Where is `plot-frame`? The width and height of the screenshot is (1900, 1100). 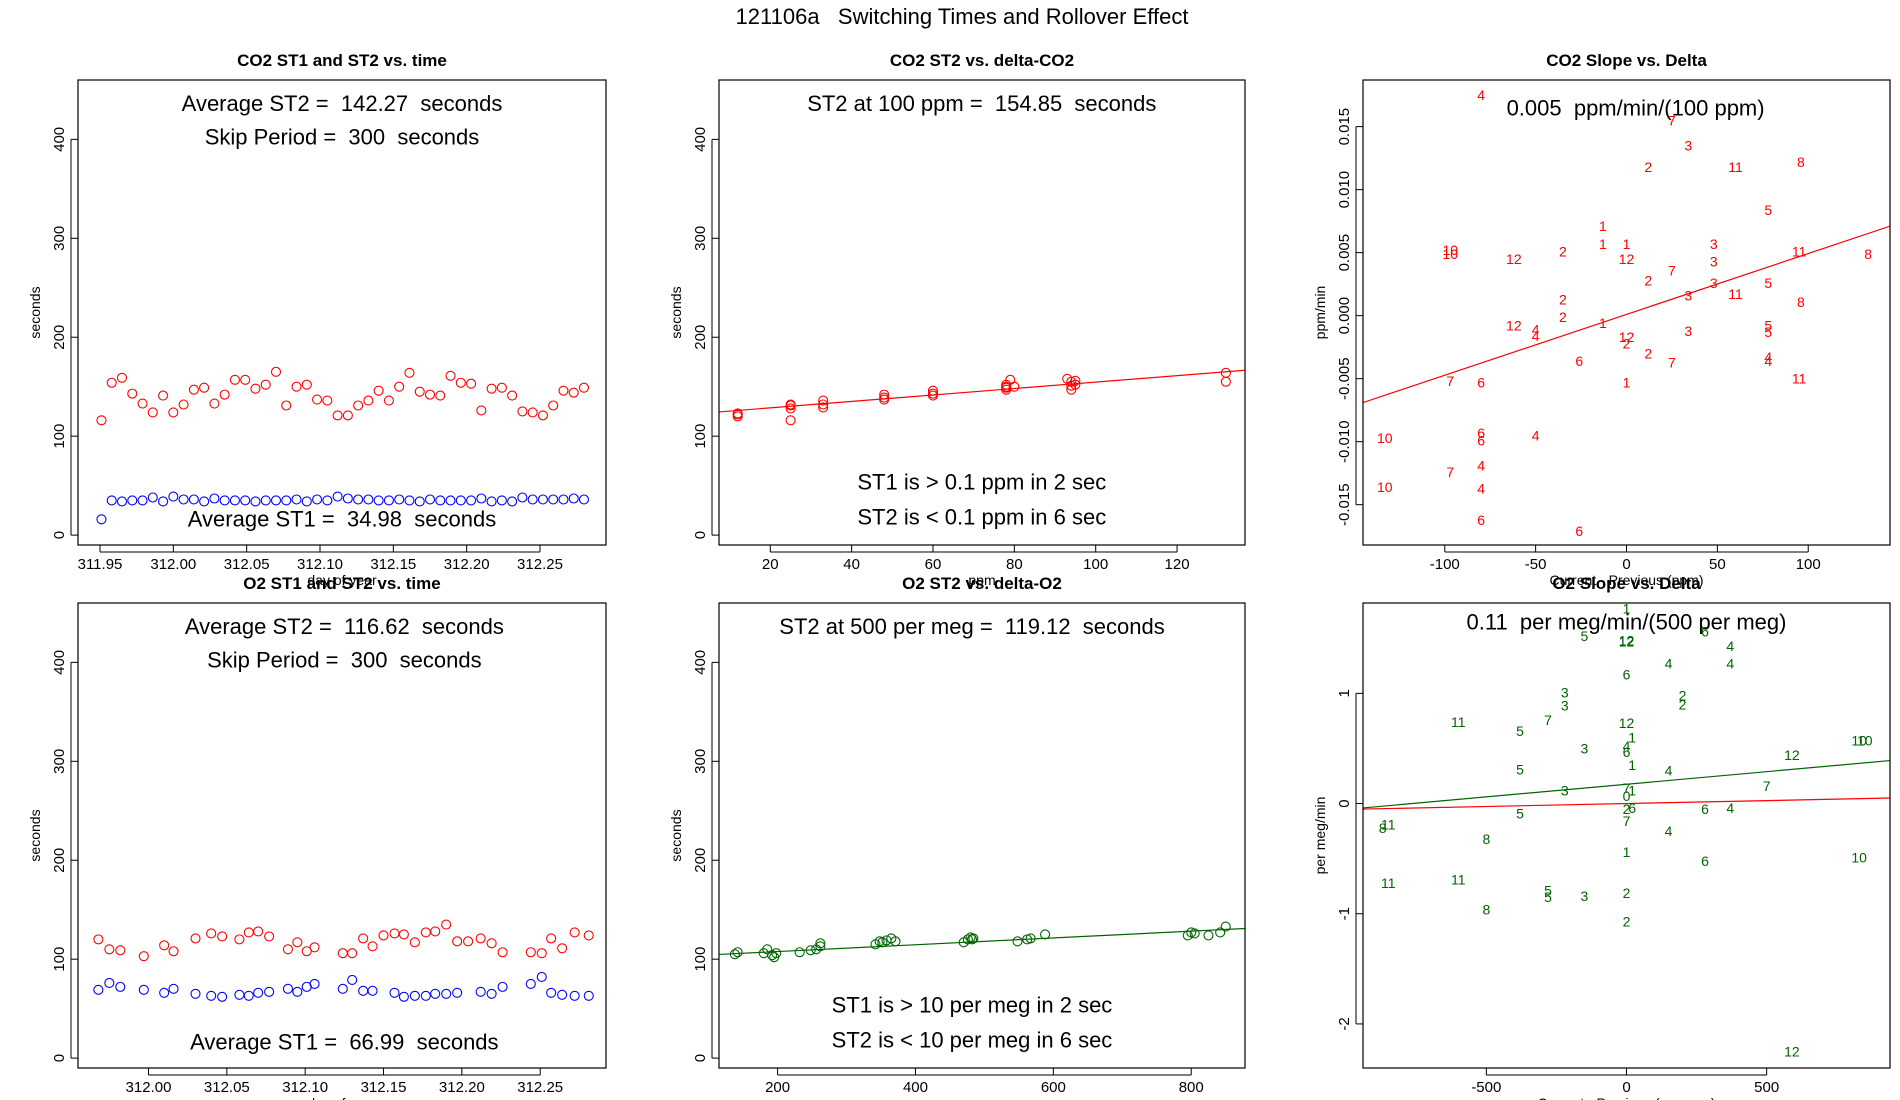 plot-frame is located at coordinates (982, 835).